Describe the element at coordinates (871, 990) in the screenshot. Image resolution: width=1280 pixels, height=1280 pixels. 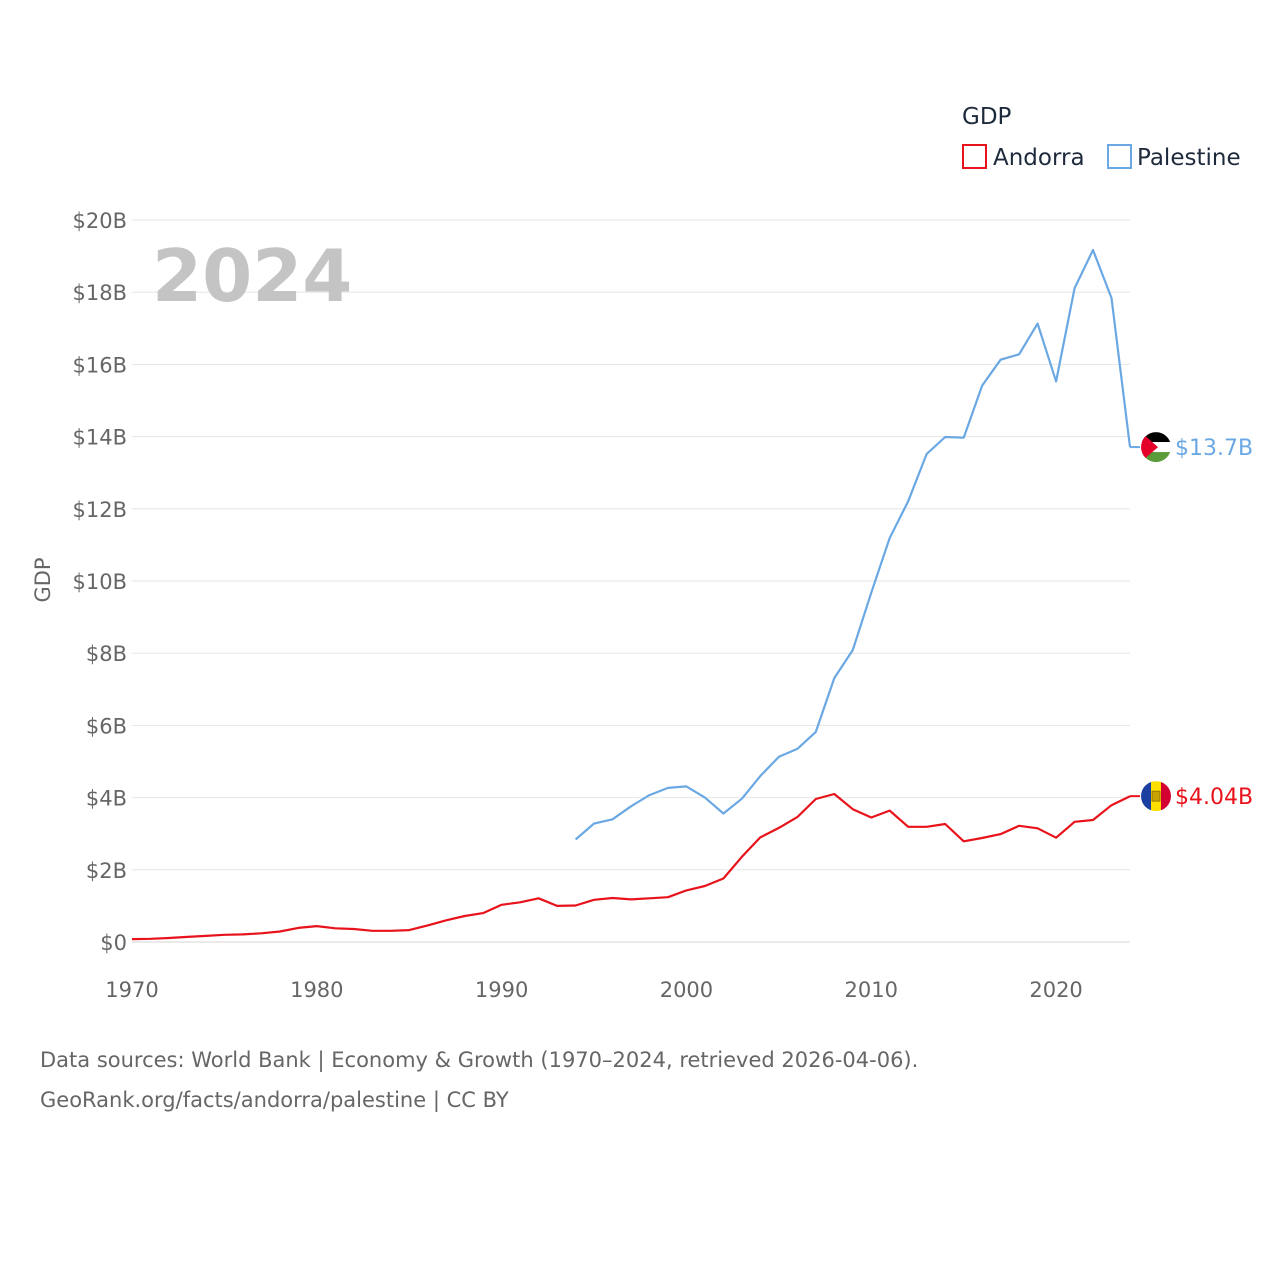
I see `x-tick-label: 2010` at that location.